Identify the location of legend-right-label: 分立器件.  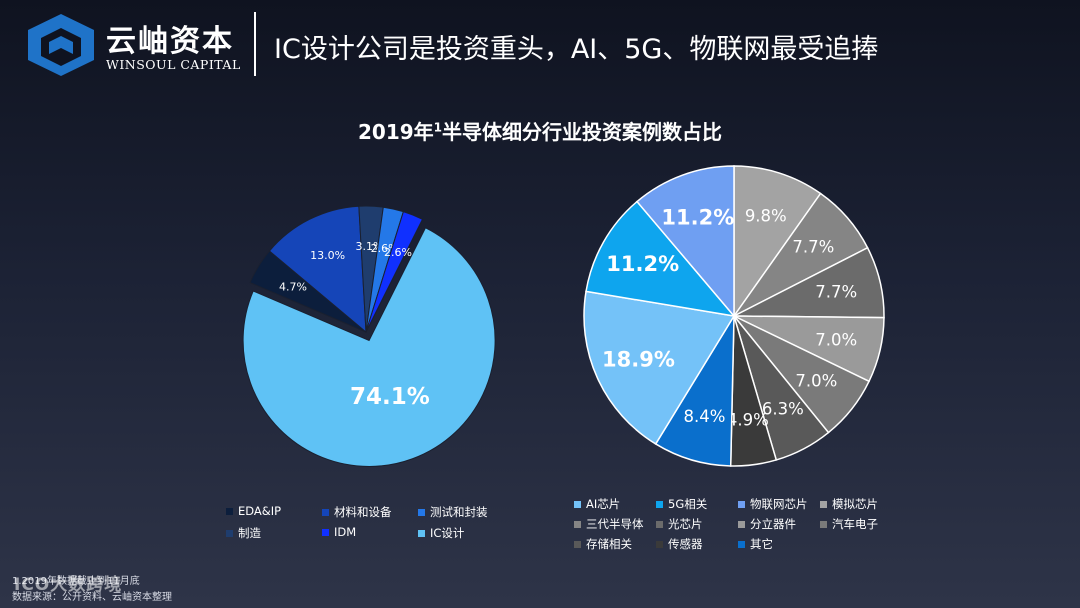
(773, 524).